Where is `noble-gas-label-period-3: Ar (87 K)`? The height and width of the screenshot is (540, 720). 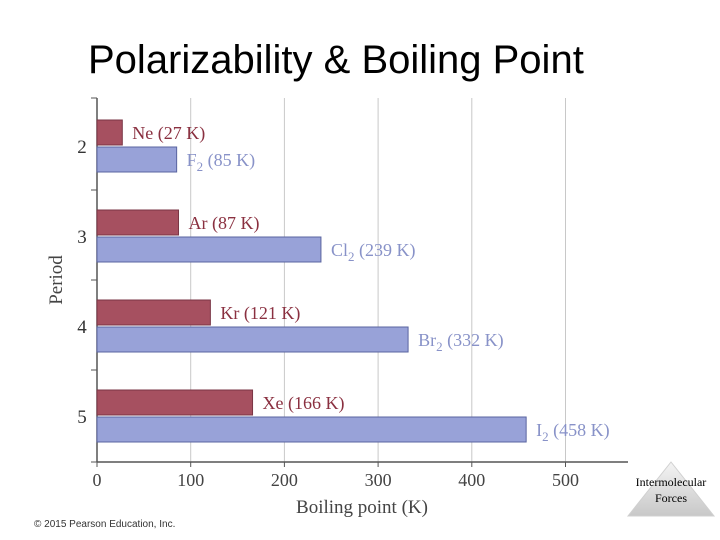
noble-gas-label-period-3: Ar (87 K) is located at coordinates (224, 223).